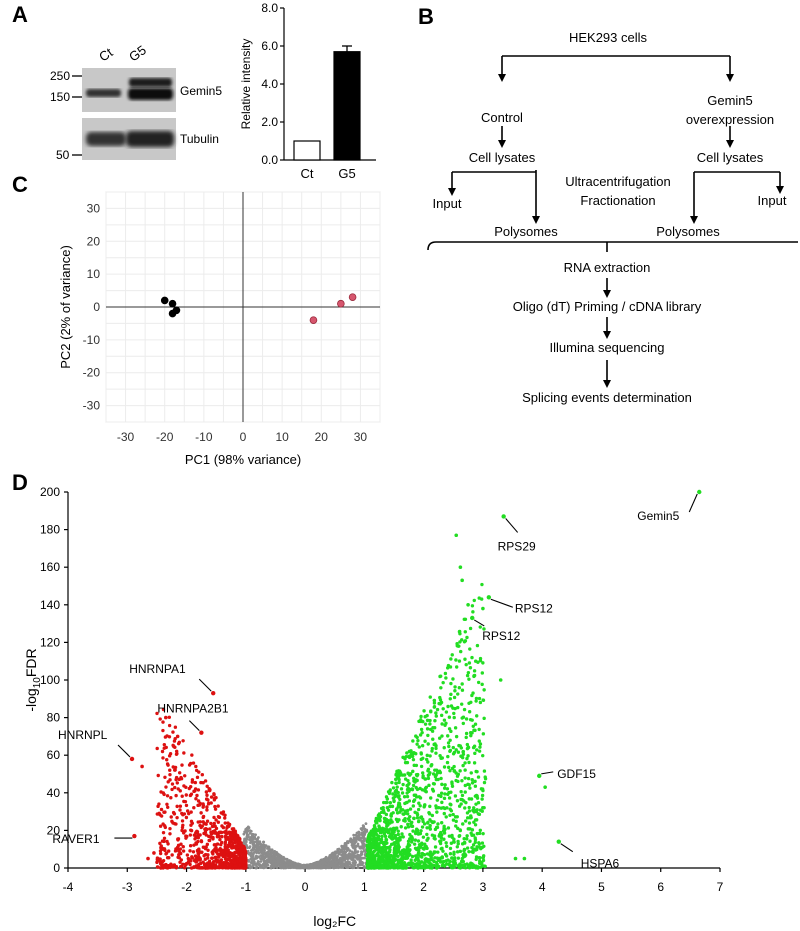 Image resolution: width=800 pixels, height=931 pixels. I want to click on flow-input-right: Input, so click(772, 200).